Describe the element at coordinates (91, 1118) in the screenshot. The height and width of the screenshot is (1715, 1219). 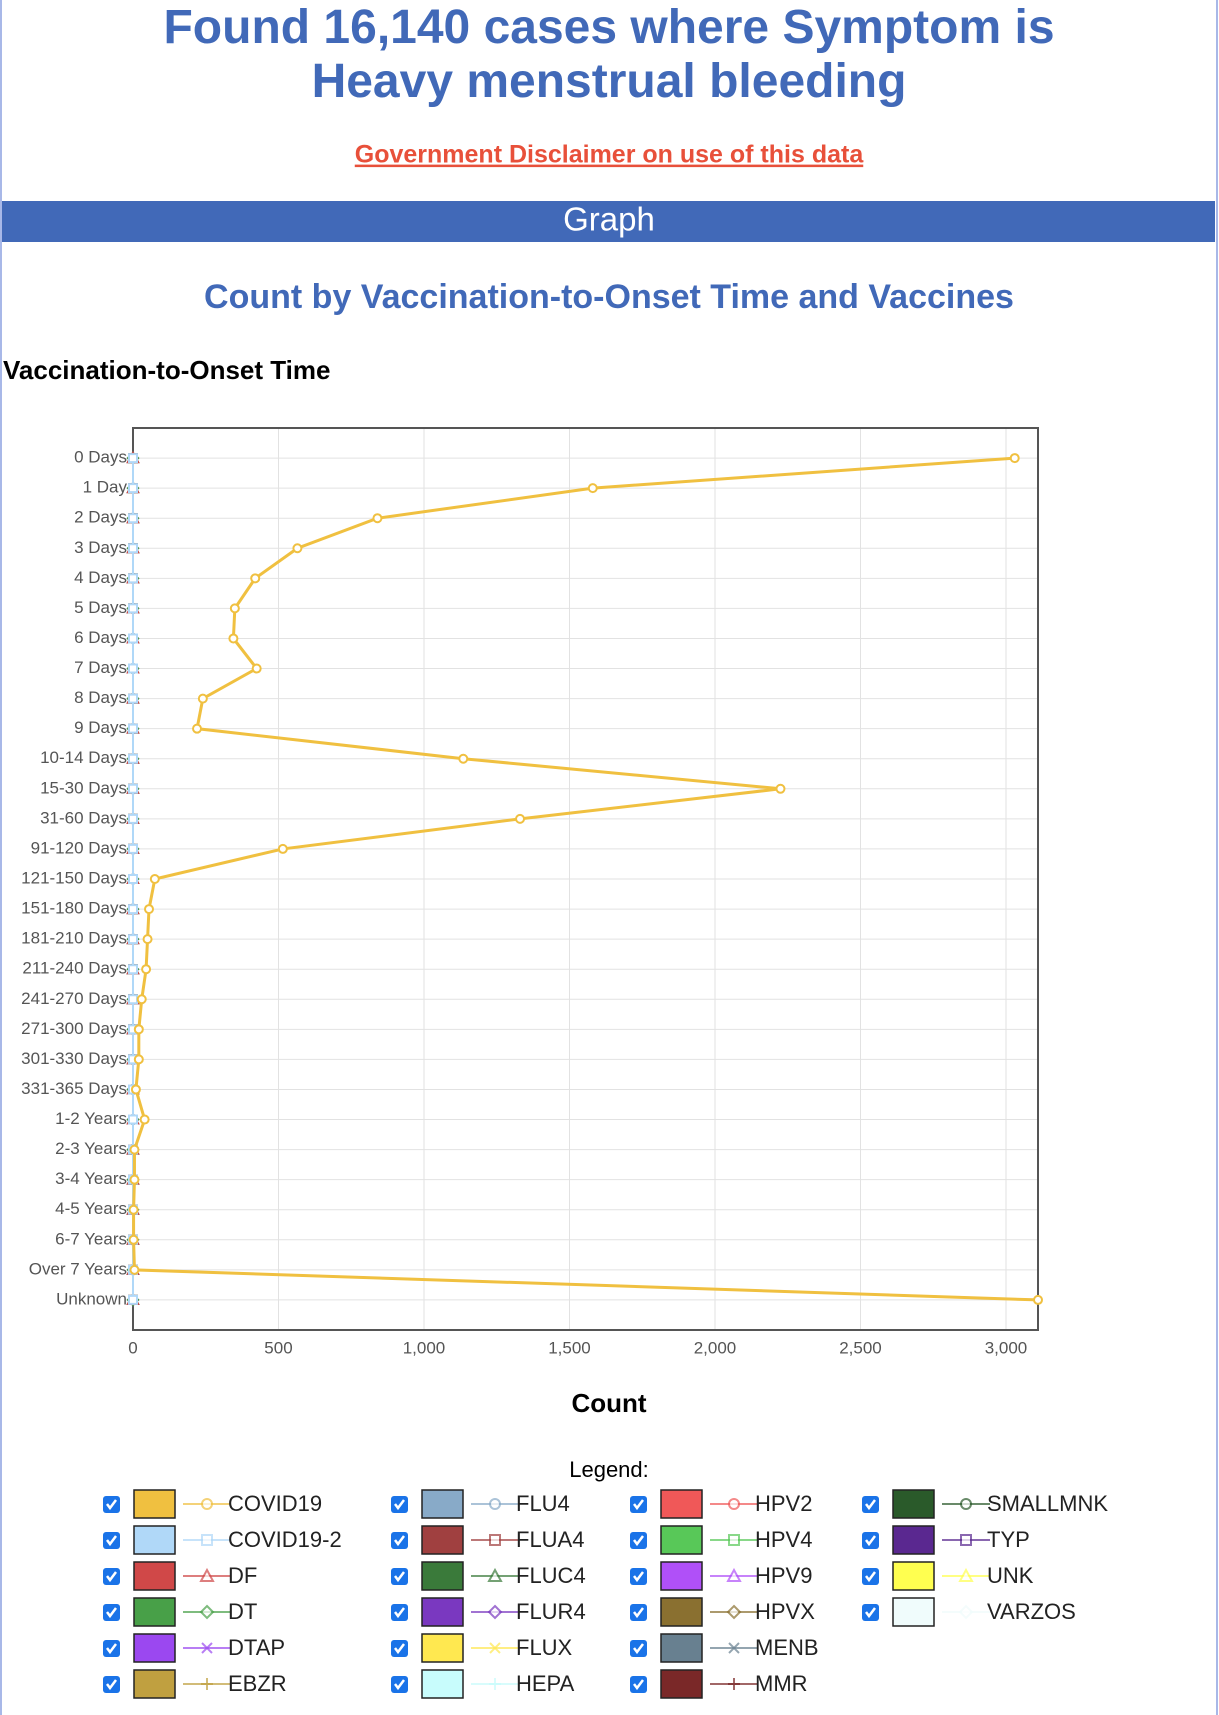
I see `y-tick-label: 1-2 Years` at that location.